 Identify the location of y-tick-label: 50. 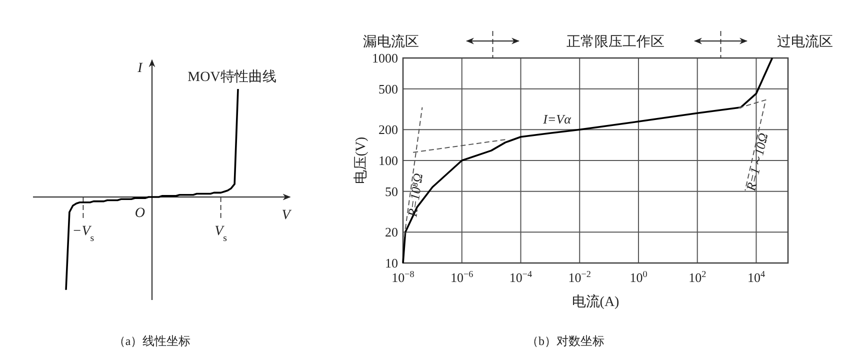
(391, 191).